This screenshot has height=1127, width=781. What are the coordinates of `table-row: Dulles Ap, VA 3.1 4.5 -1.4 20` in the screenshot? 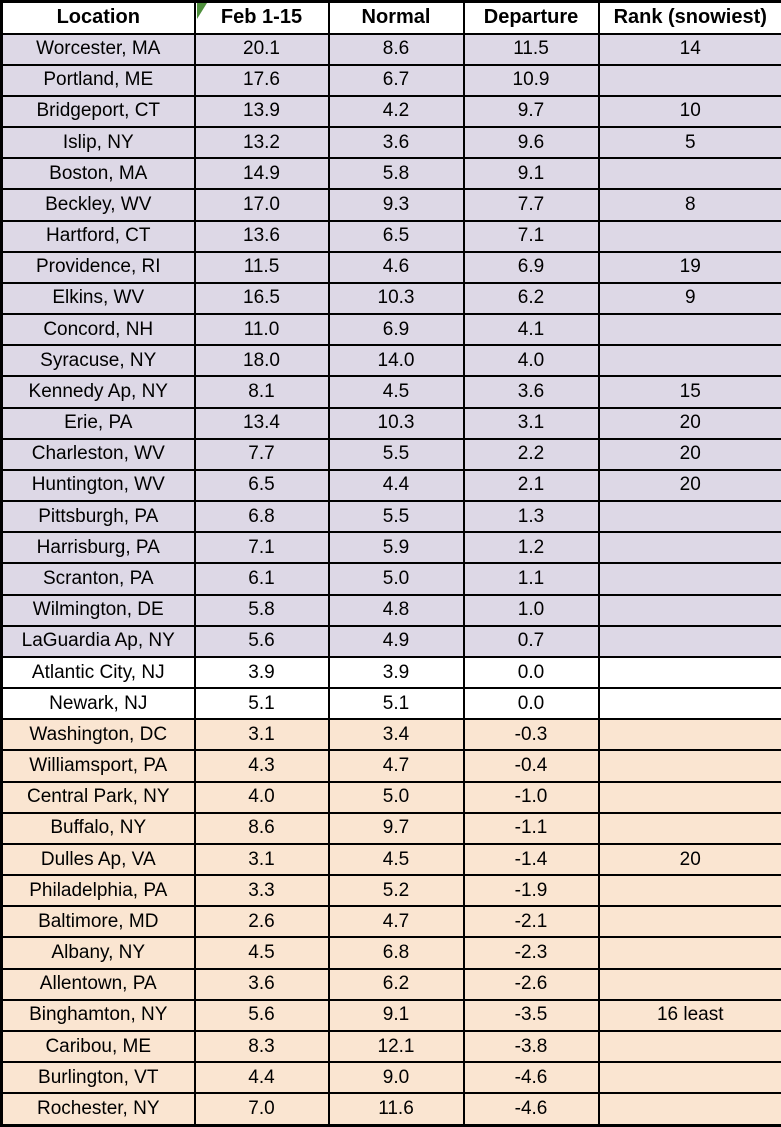 It's located at (390, 859).